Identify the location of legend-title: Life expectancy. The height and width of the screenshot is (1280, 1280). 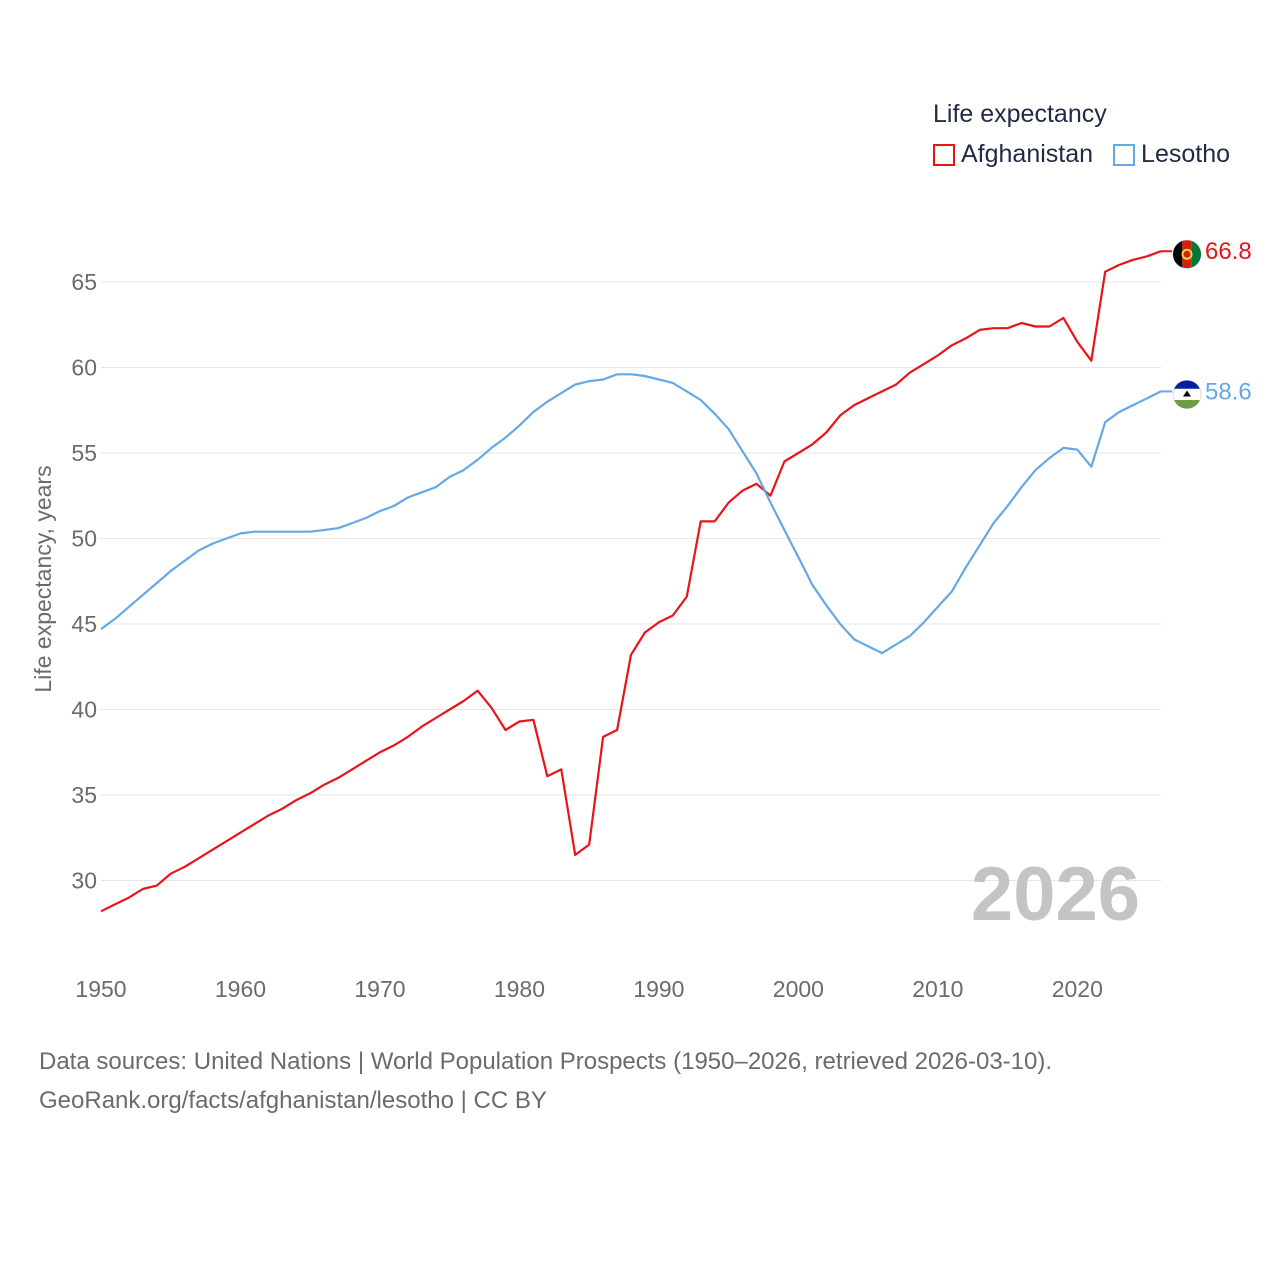
(1020, 114).